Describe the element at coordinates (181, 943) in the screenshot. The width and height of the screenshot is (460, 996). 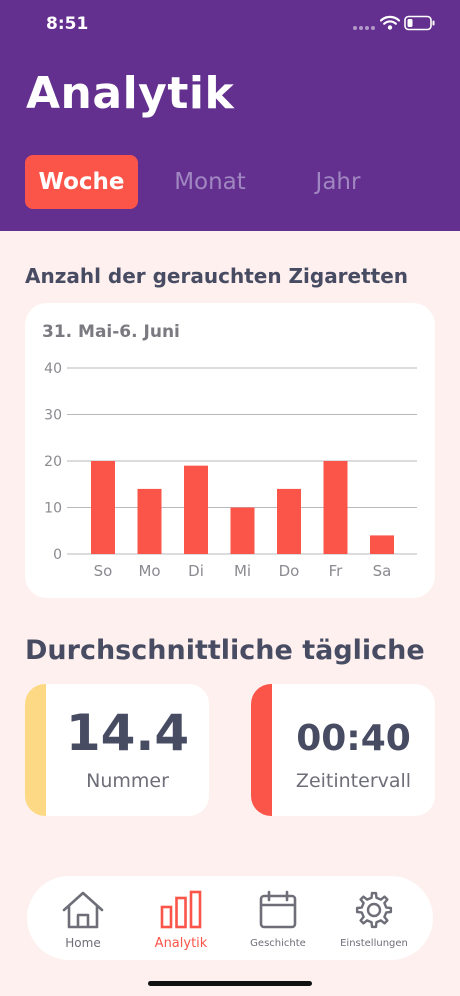
I see `nav-label-analytik: Analytik` at that location.